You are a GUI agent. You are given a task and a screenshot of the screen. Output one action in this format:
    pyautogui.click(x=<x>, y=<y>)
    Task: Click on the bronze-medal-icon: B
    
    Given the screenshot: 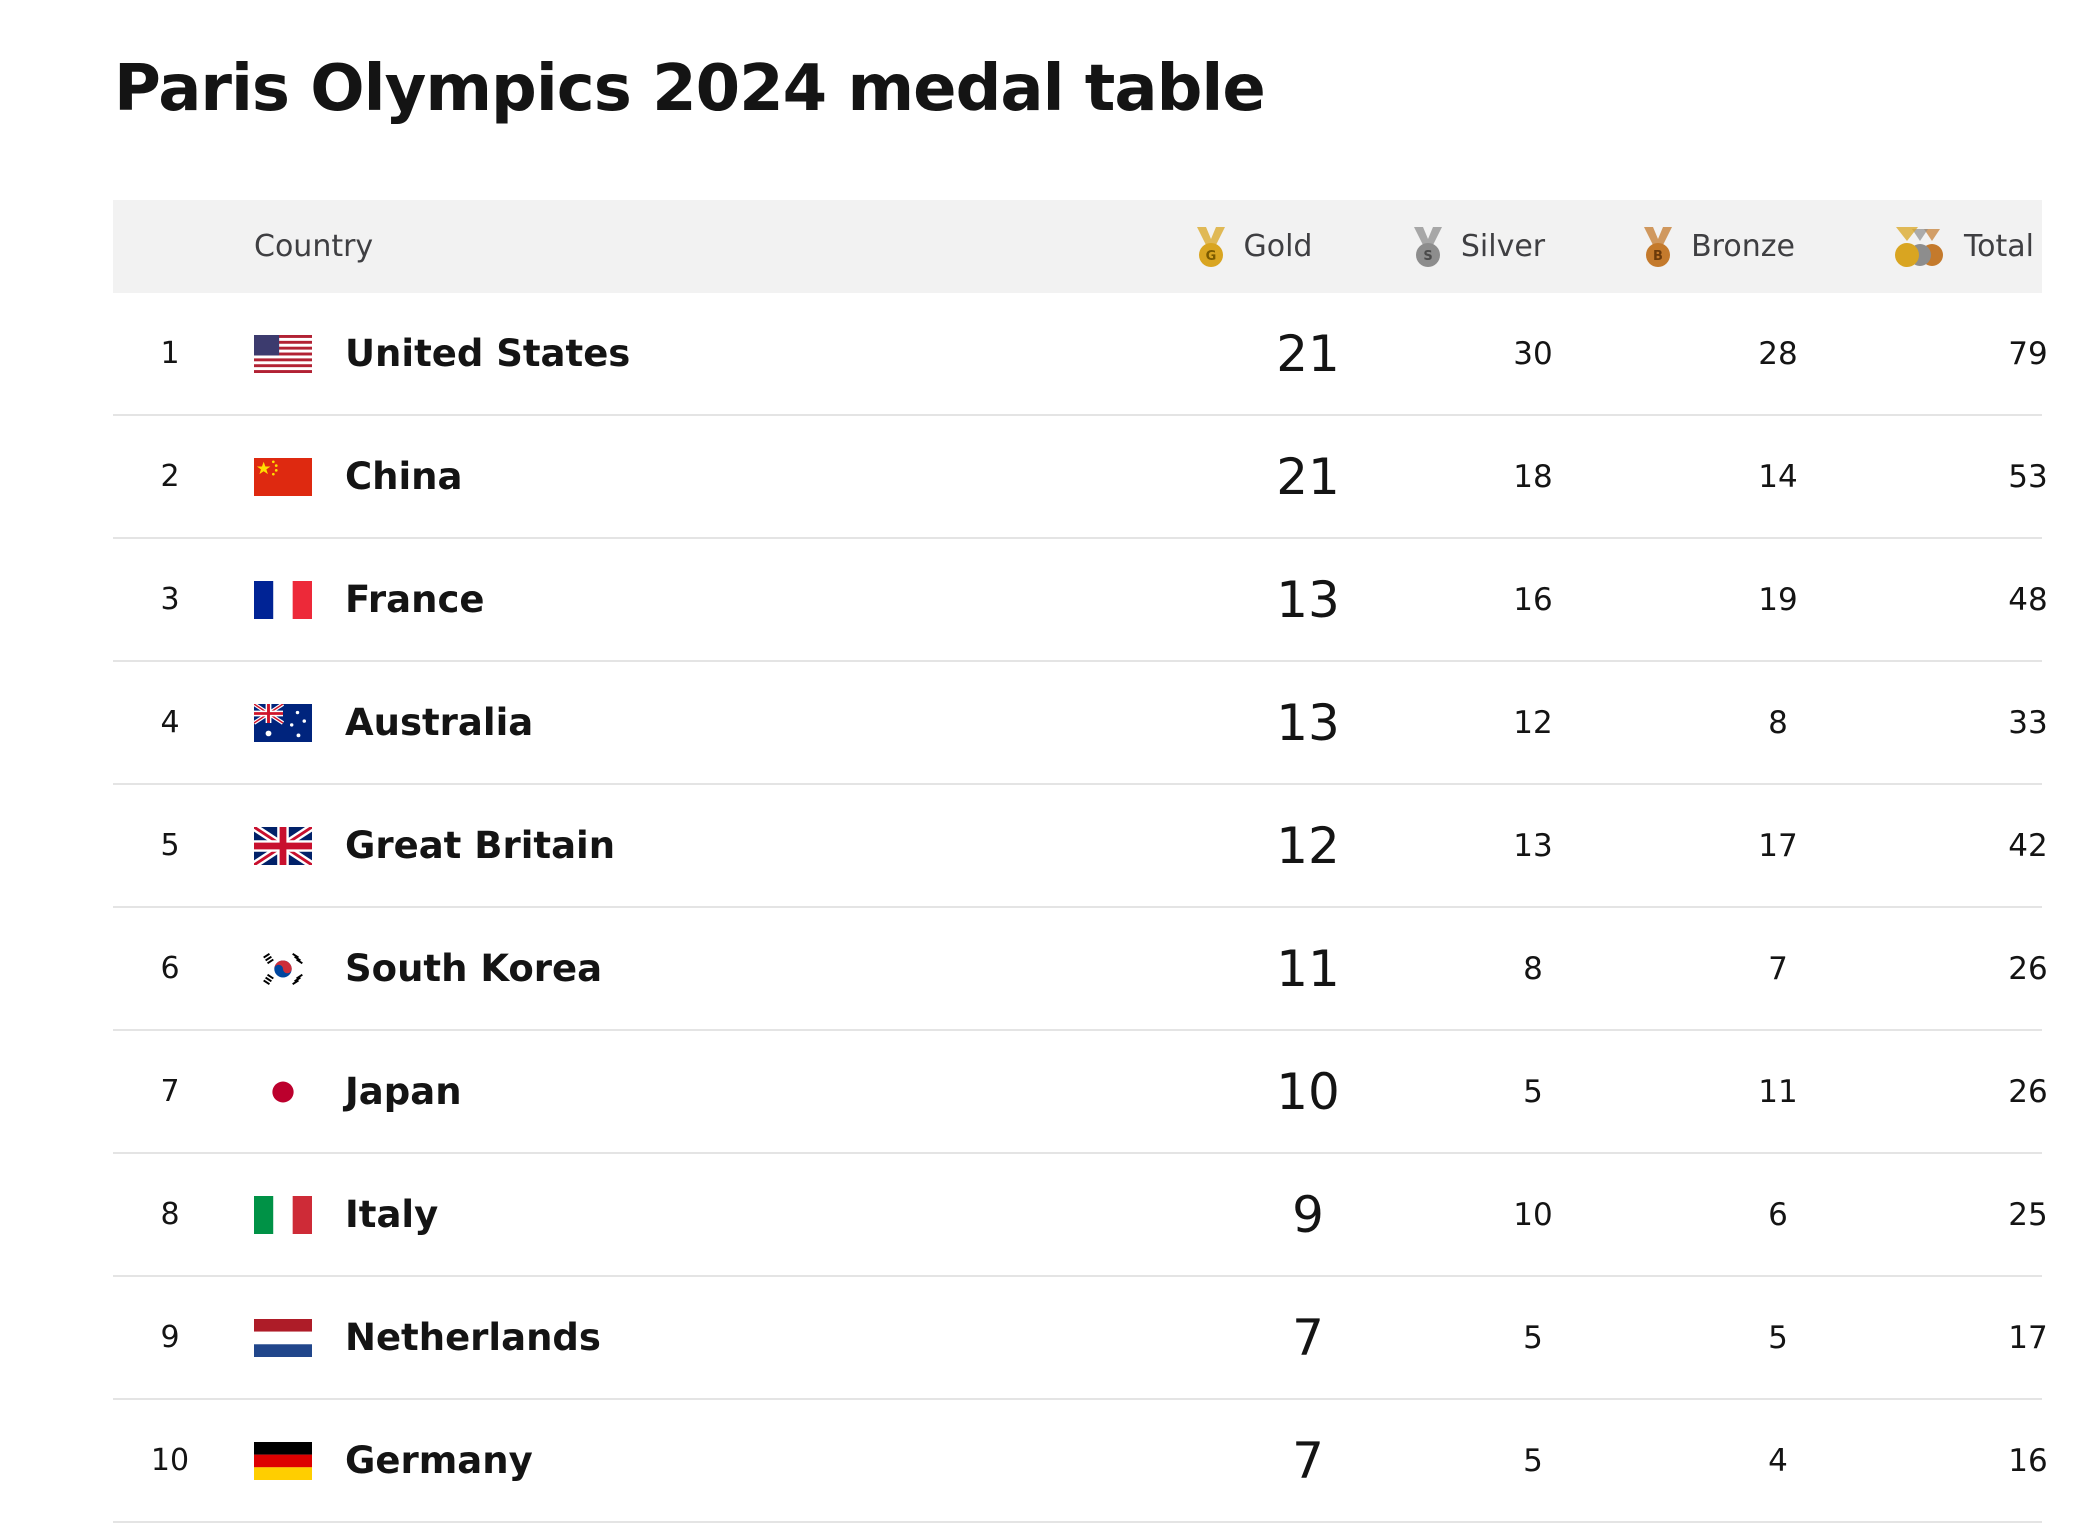 What is the action you would take?
    pyautogui.click(x=1658, y=246)
    